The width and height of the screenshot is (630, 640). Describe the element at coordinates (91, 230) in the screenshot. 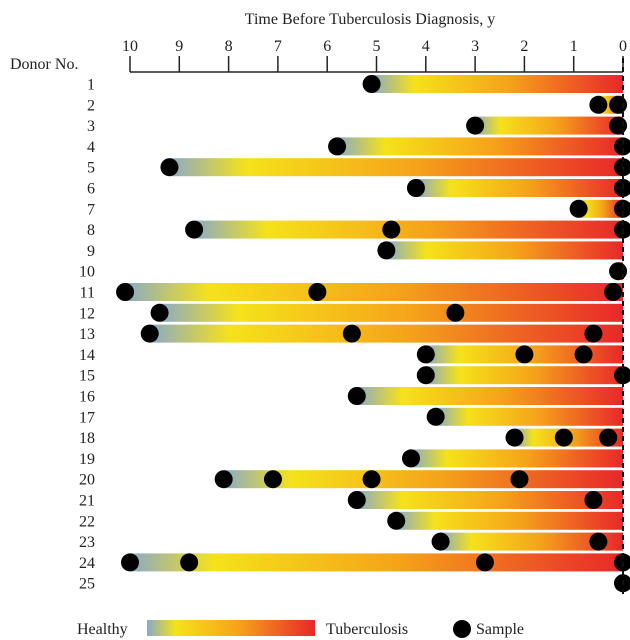

I see `donor-label: 8` at that location.